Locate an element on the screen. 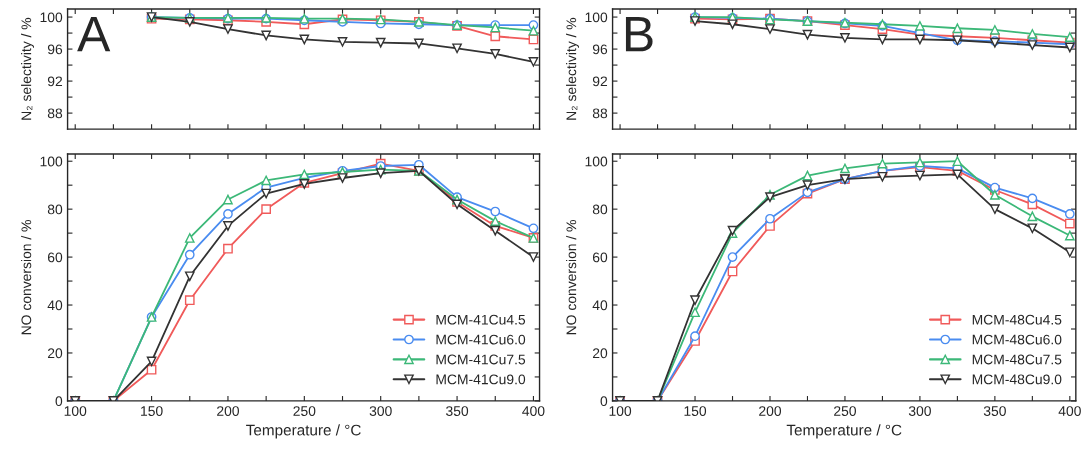 Image resolution: width=1090 pixels, height=453 pixels. annotation: A is located at coordinates (94, 34).